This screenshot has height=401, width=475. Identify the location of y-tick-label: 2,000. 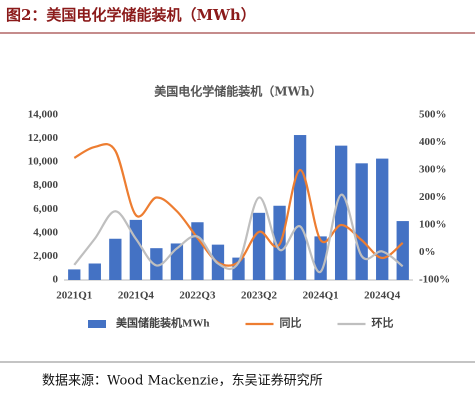
(45, 256).